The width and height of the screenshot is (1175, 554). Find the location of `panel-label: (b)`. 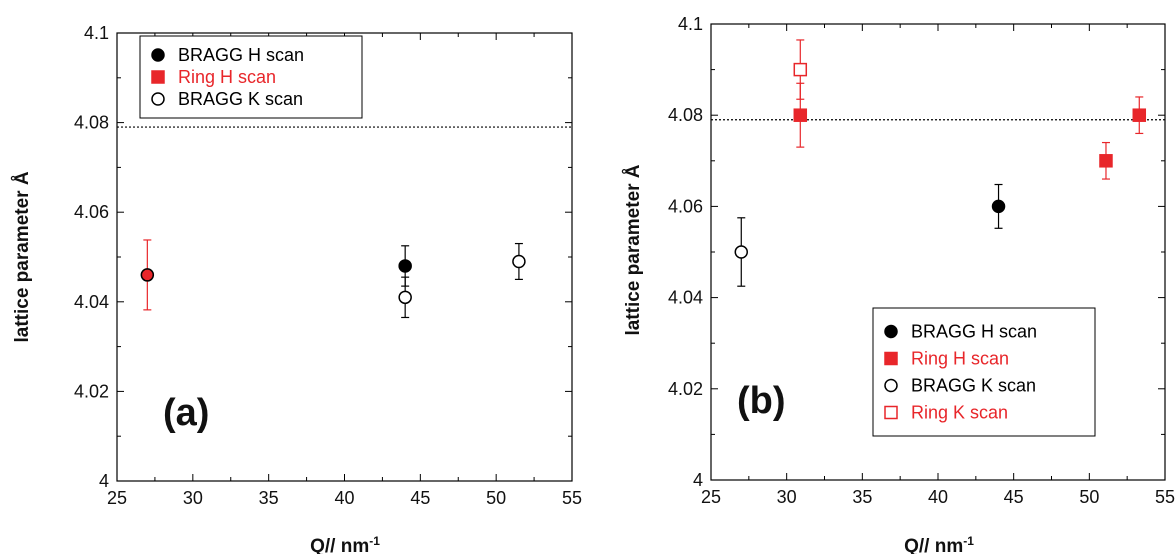

panel-label: (b) is located at coordinates (761, 401).